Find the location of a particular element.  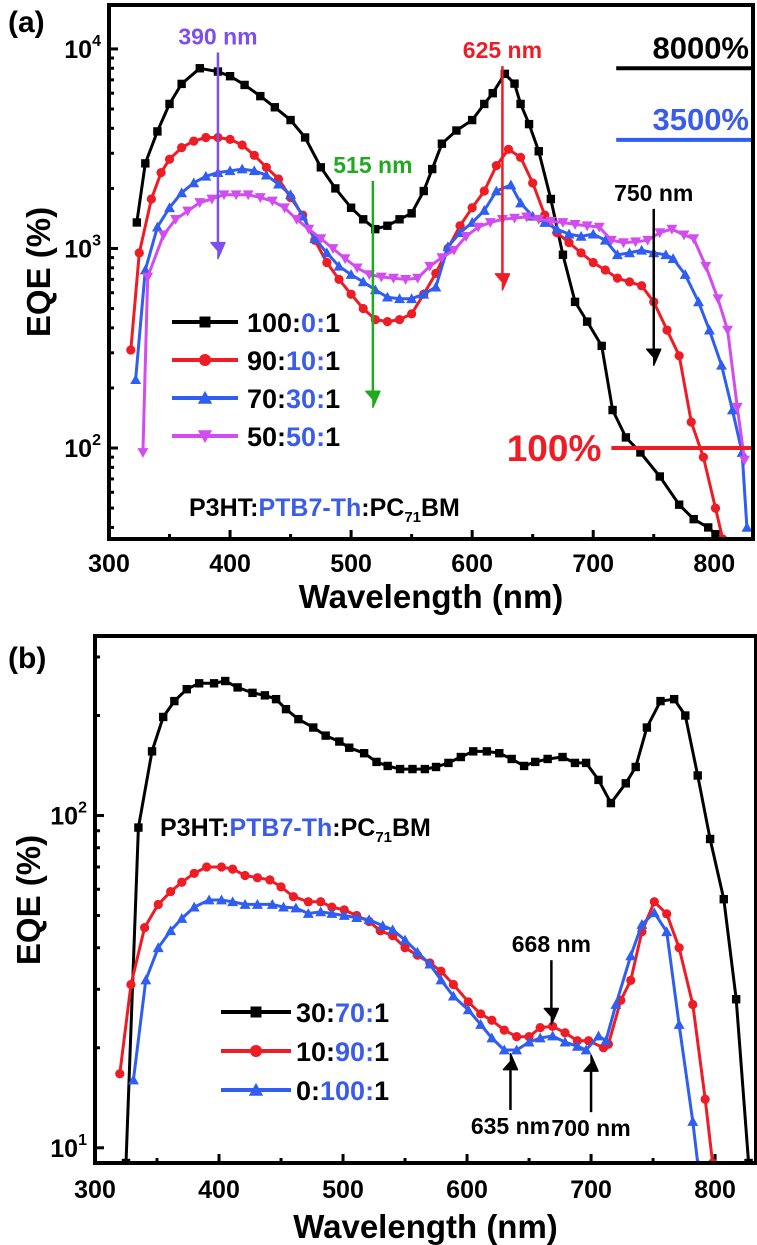

legend-label: 50:50:1 is located at coordinates (293, 437).